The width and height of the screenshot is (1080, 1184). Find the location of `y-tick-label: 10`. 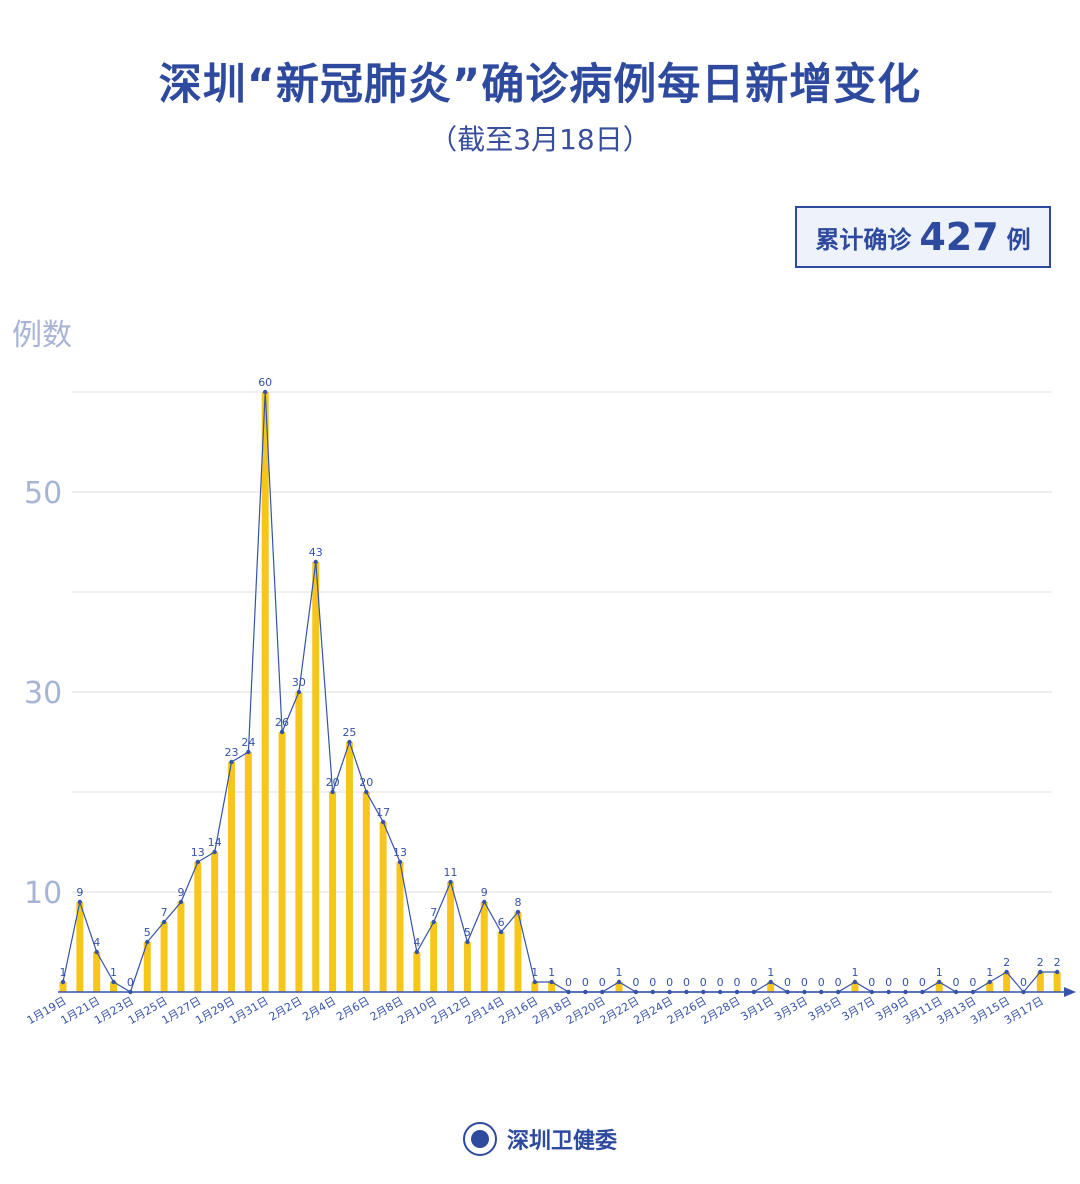

y-tick-label: 10 is located at coordinates (43, 893).